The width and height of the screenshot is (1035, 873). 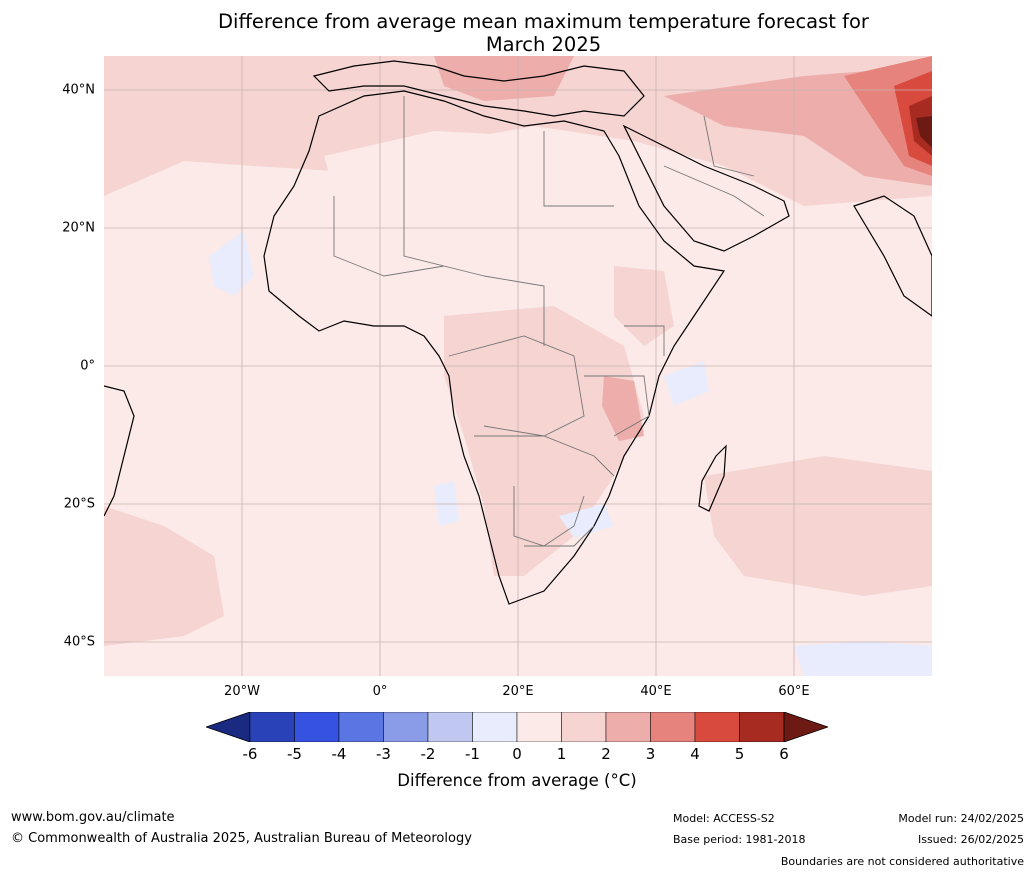 I want to click on lon-label-0: 0°, so click(x=380, y=691).